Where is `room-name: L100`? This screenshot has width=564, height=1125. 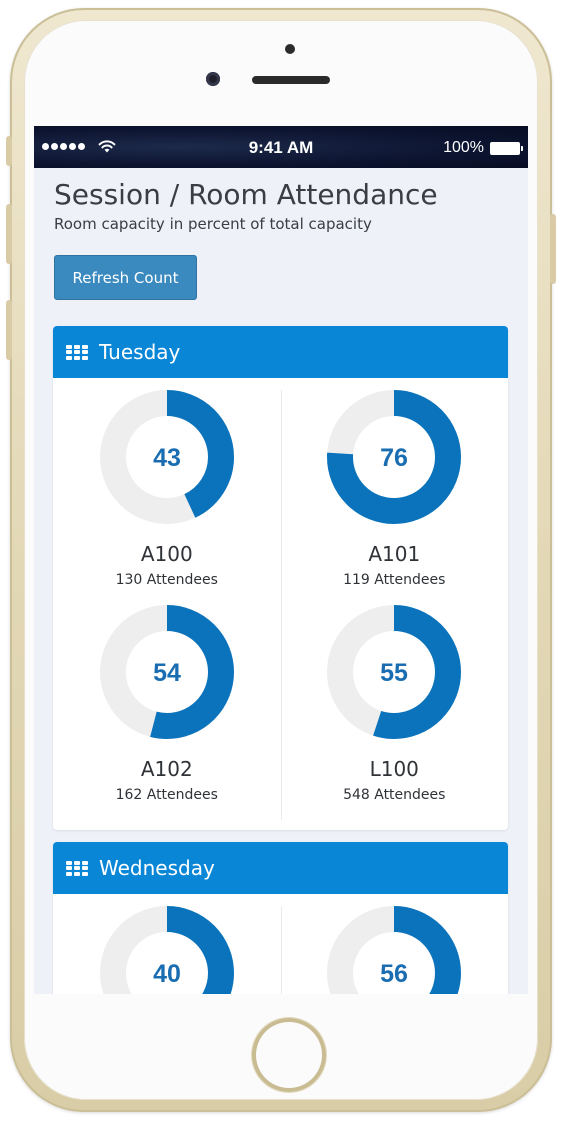 room-name: L100 is located at coordinates (394, 769).